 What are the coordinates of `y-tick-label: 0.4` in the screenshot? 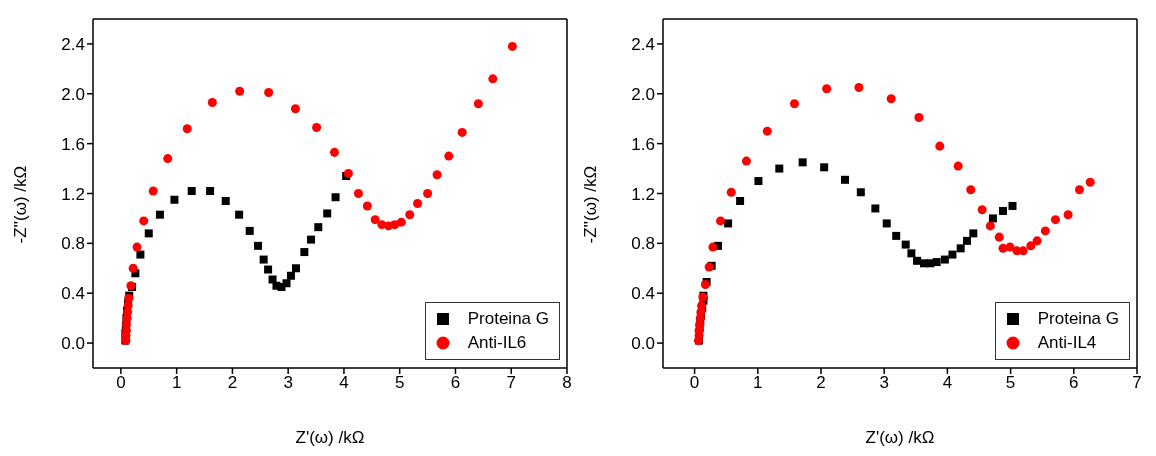 It's located at (643, 294).